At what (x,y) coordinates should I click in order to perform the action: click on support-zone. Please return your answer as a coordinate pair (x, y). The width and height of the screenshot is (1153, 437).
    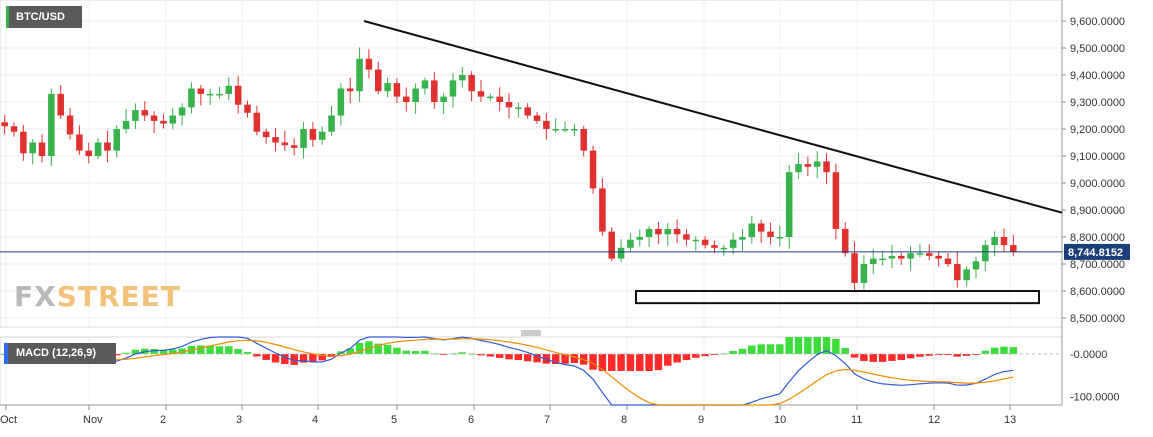
    Looking at the image, I should click on (837, 297).